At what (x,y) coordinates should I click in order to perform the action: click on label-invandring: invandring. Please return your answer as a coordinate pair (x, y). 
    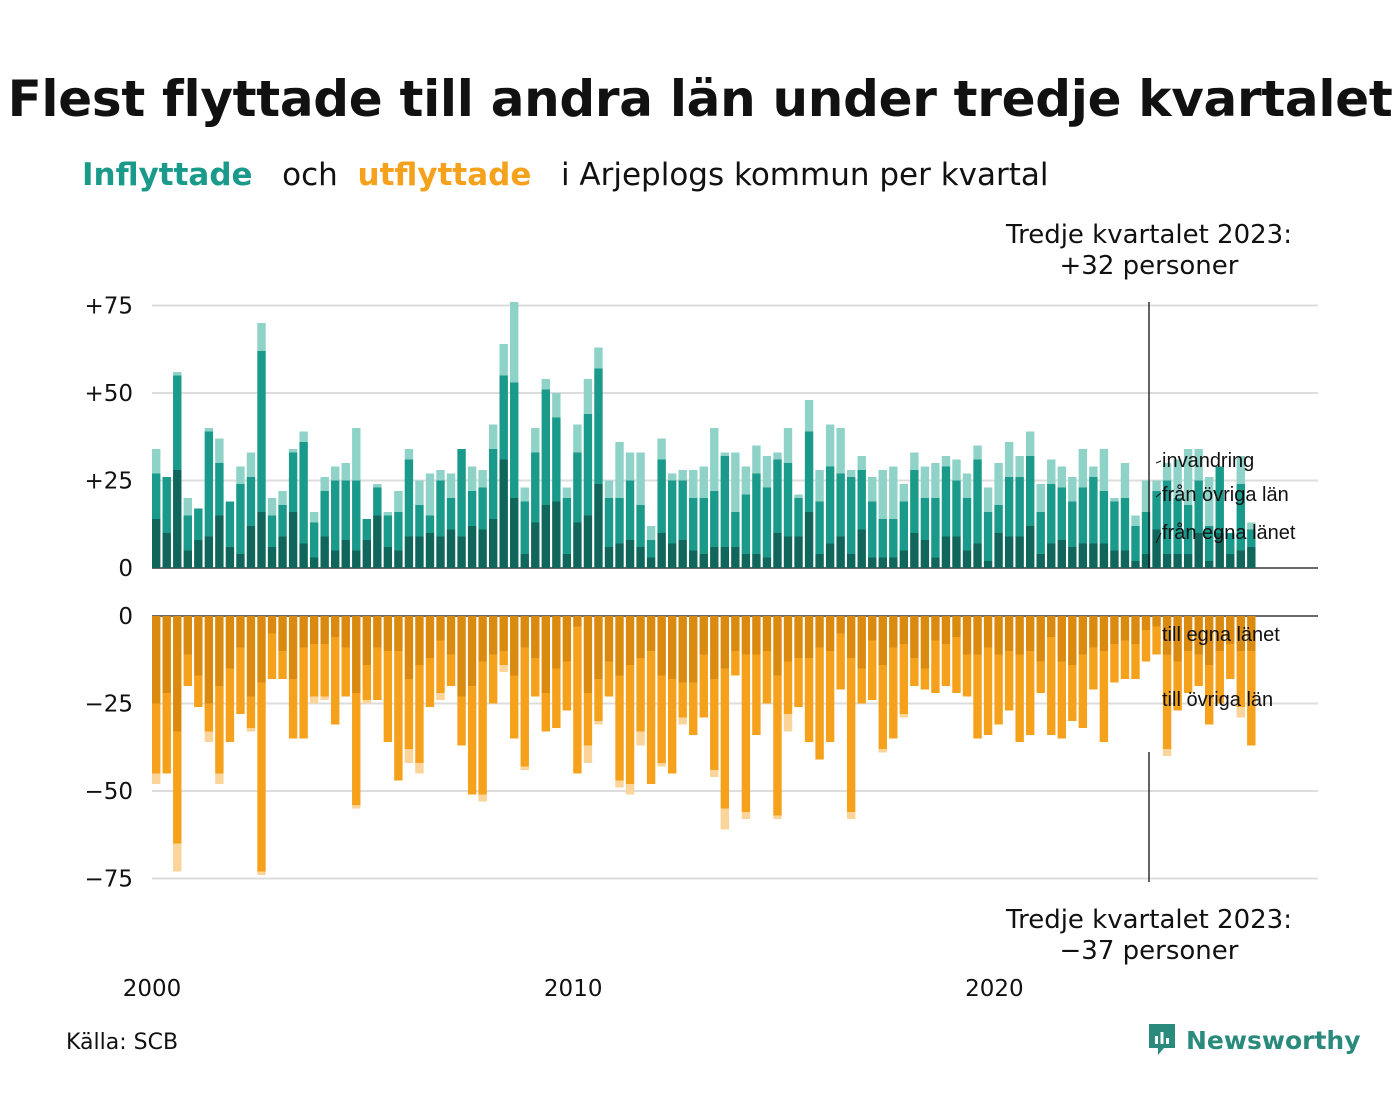
    Looking at the image, I should click on (1208, 461).